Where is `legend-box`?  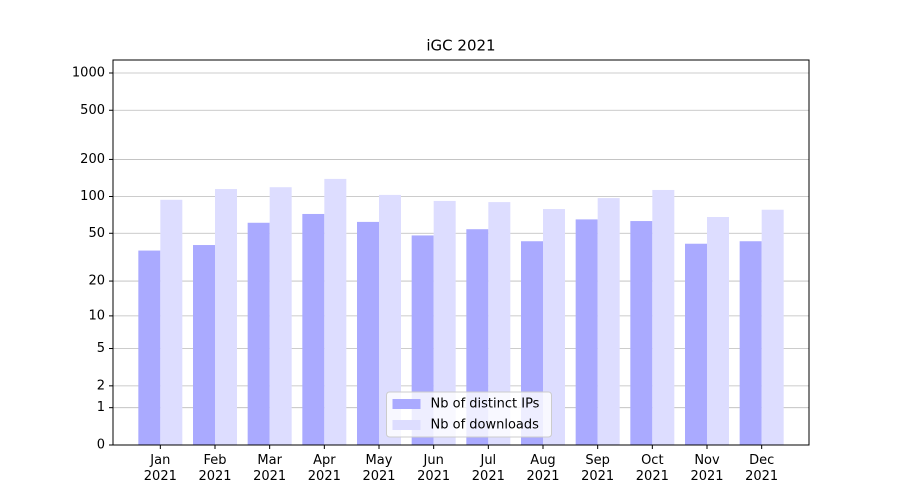 legend-box is located at coordinates (469, 414).